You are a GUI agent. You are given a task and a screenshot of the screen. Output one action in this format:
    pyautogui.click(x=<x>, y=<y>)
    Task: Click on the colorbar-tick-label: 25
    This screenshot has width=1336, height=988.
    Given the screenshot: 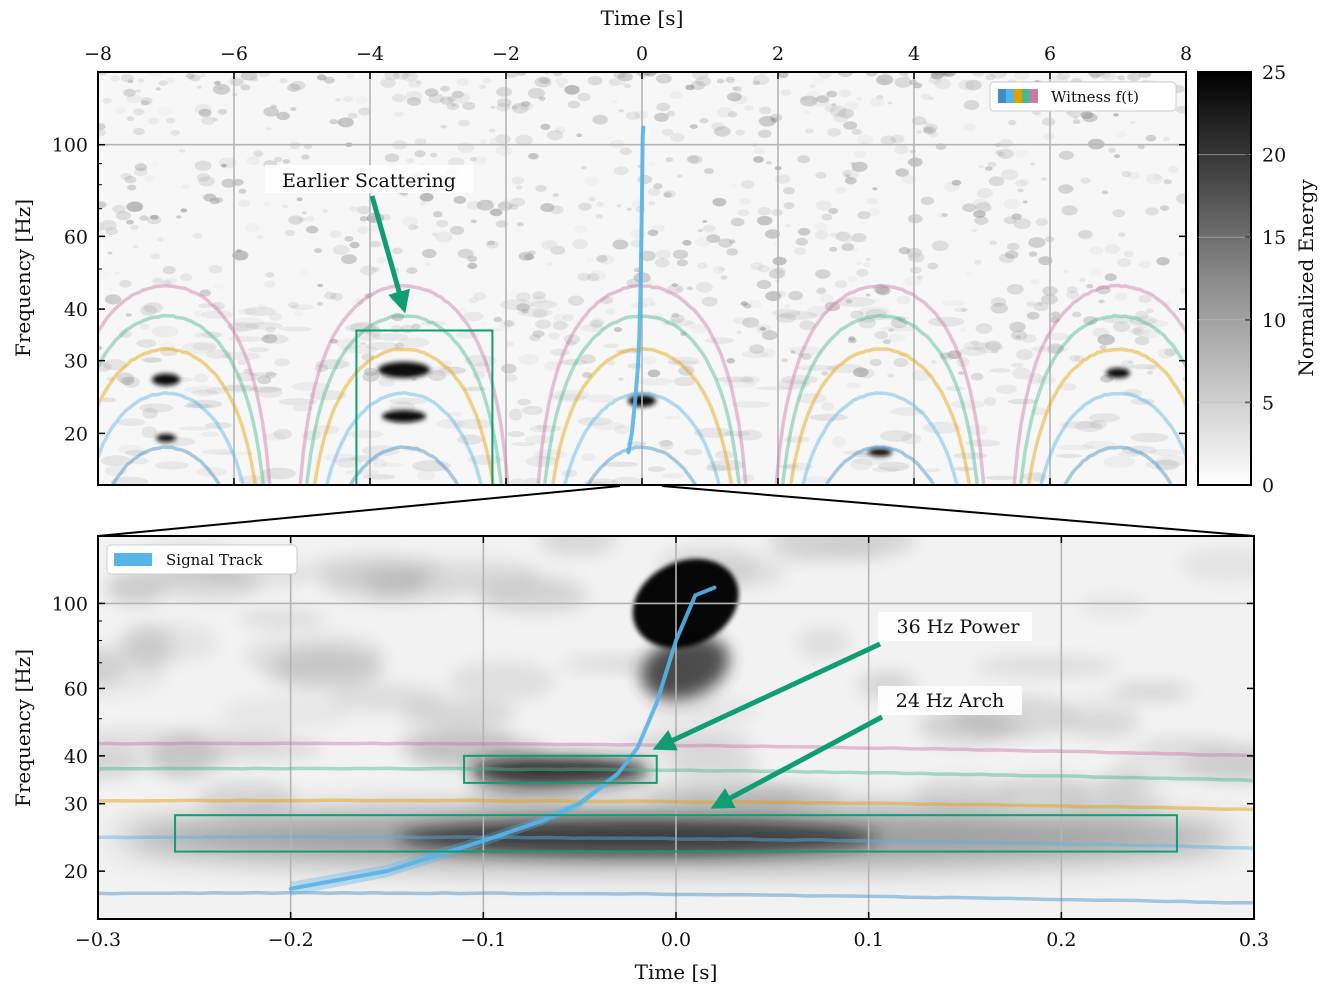 What is the action you would take?
    pyautogui.click(x=1274, y=73)
    